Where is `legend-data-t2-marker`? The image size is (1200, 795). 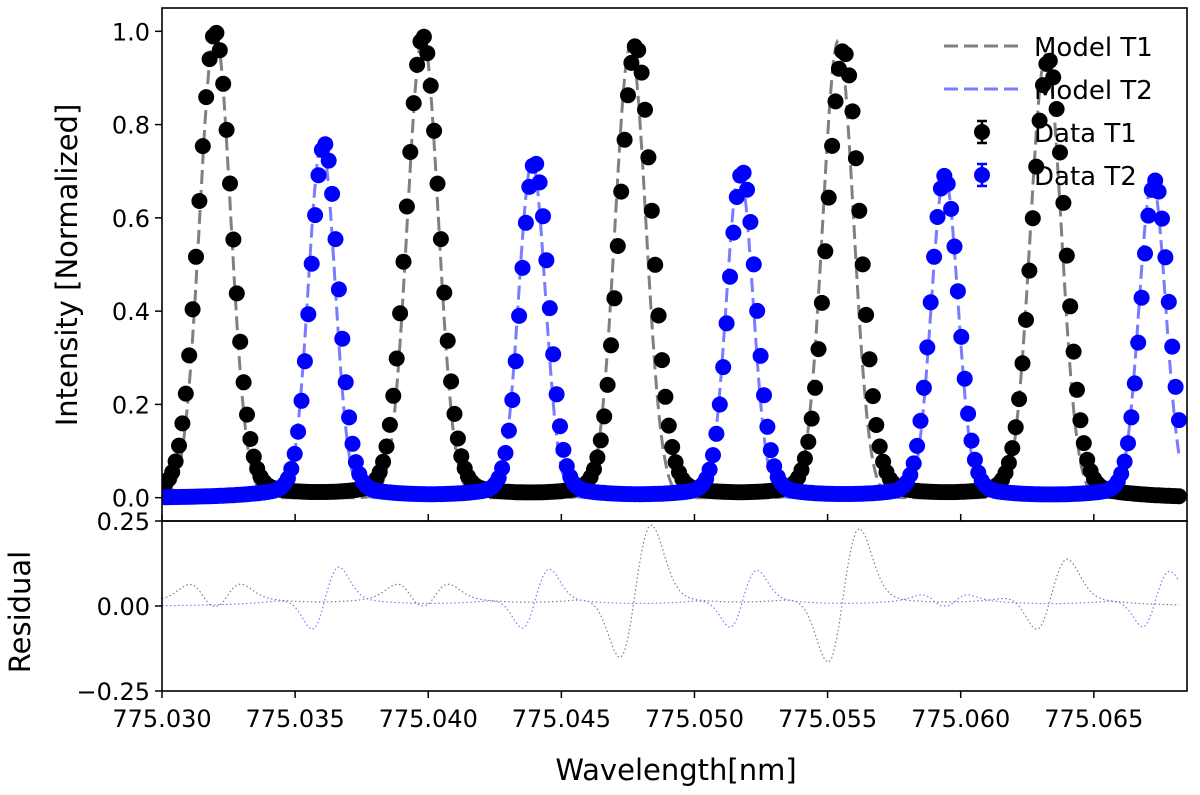 legend-data-t2-marker is located at coordinates (982, 175).